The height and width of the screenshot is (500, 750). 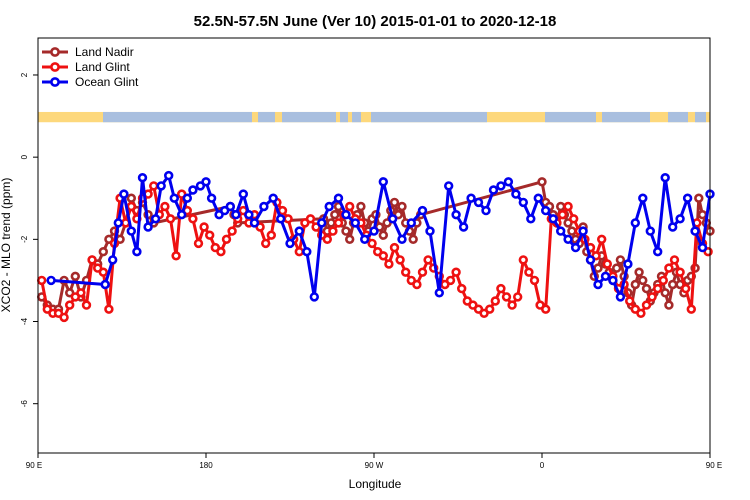 I want to click on x-axis: 90 E 180 90 W 0 90 E, so click(x=374, y=461).